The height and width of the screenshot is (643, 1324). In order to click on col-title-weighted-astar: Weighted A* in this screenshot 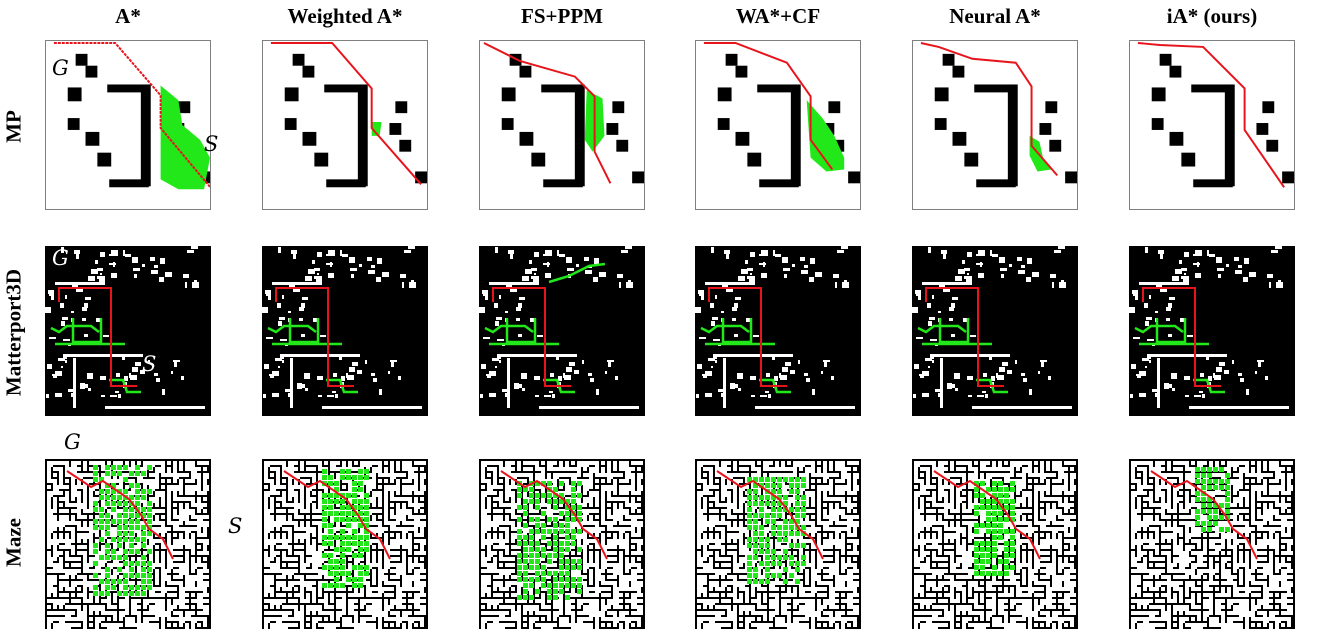, I will do `click(345, 16)`.